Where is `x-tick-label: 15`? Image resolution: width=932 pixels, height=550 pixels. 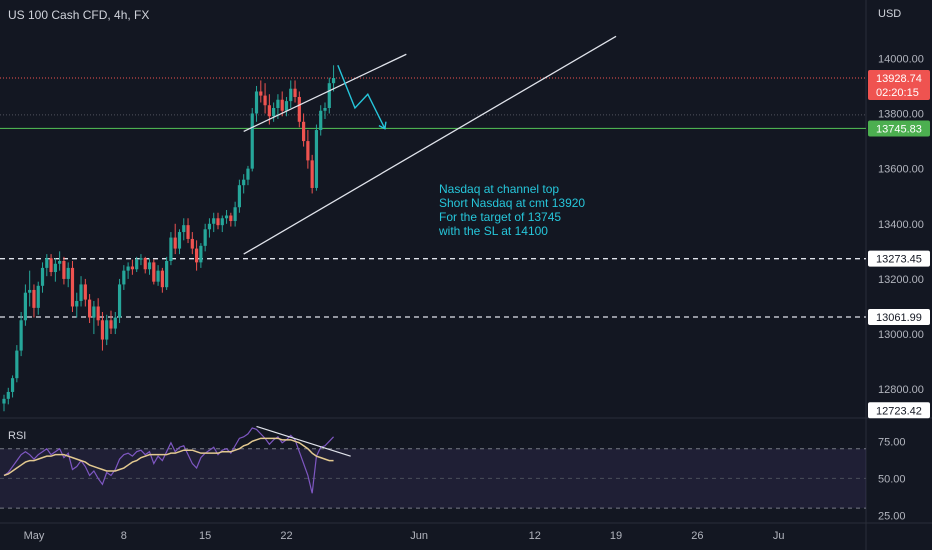
x-tick-label: 15 is located at coordinates (205, 536).